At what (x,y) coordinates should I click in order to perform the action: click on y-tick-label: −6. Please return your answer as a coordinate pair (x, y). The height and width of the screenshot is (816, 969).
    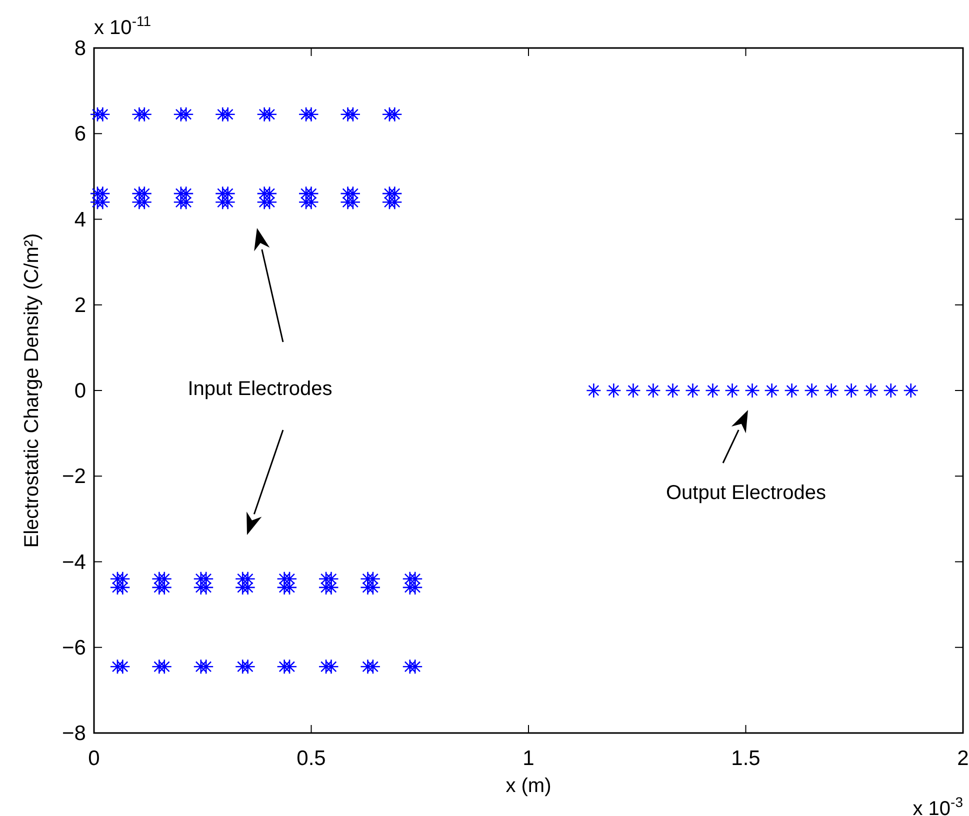
    Looking at the image, I should click on (74, 648).